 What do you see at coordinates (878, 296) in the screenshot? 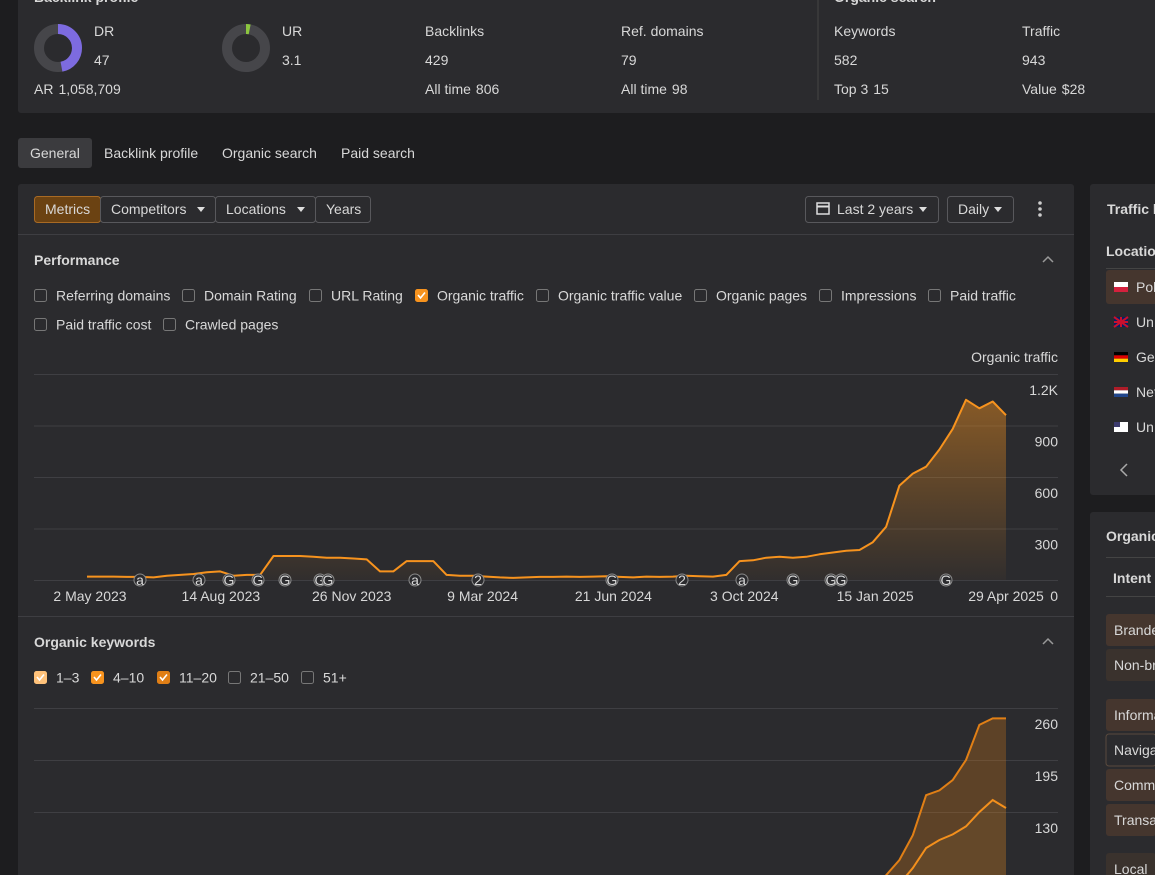
I see `checkbox-label: Impressions` at bounding box center [878, 296].